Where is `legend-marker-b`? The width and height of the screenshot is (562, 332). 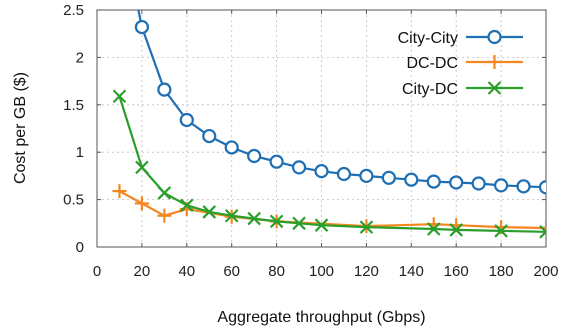
legend-marker-b is located at coordinates (494, 88).